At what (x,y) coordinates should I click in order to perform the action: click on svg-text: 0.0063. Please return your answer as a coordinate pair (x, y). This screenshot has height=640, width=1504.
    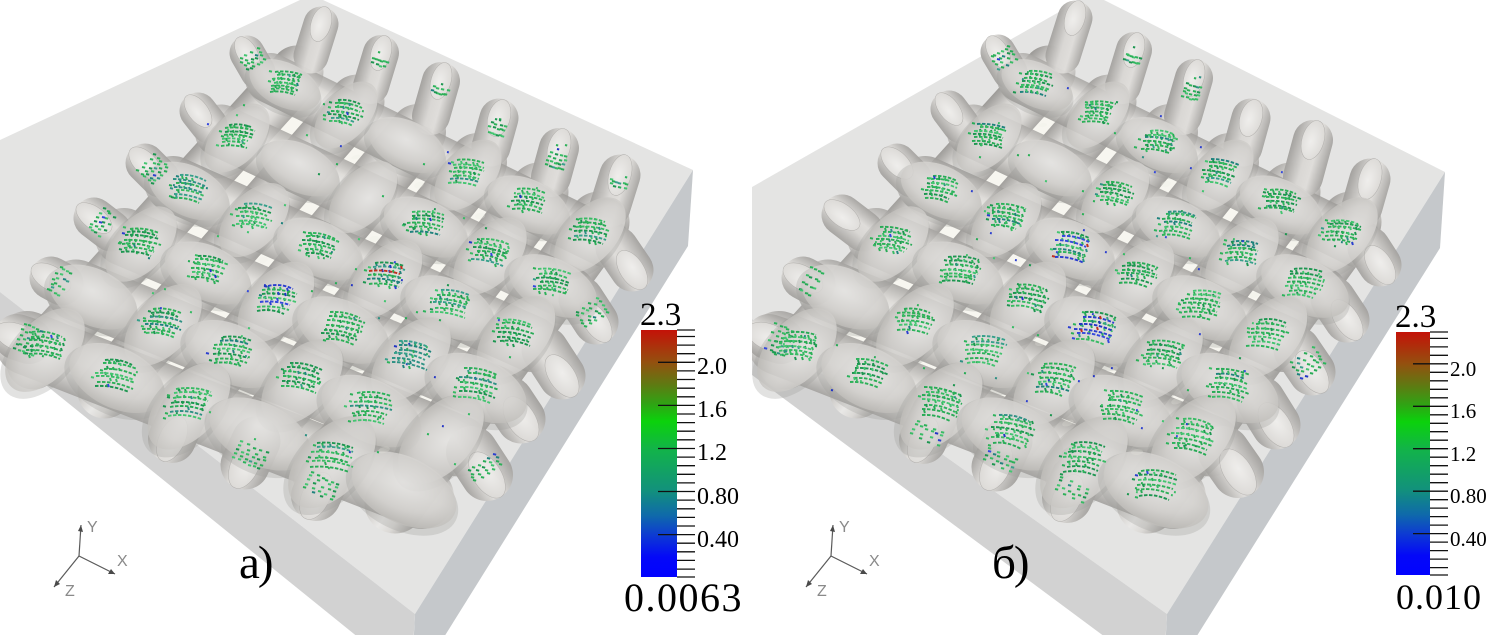
    Looking at the image, I should click on (683, 597).